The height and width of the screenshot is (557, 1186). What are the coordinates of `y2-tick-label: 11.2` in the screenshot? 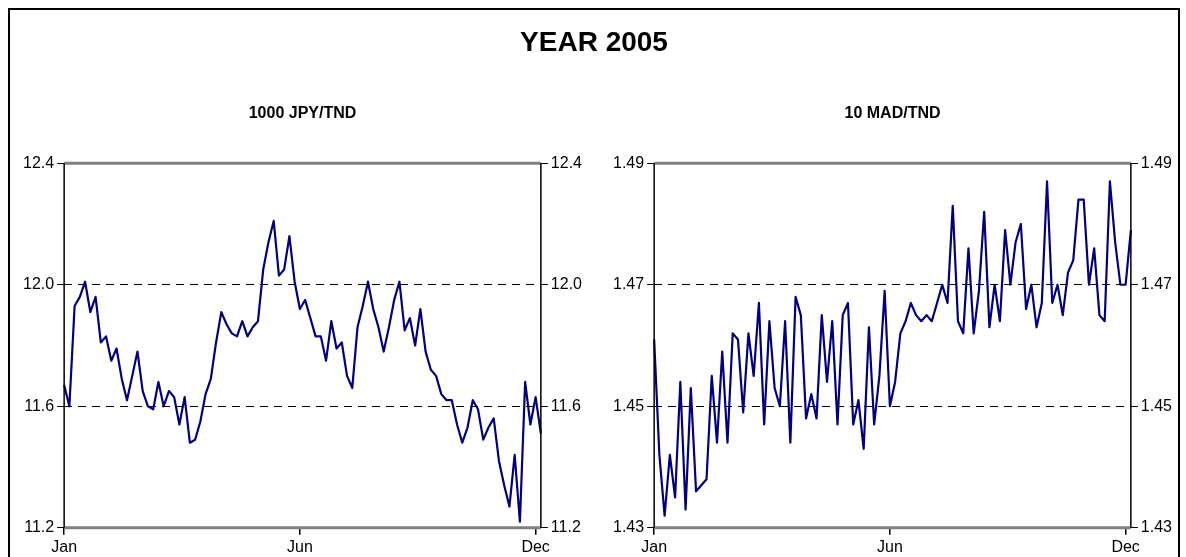 It's located at (565, 527).